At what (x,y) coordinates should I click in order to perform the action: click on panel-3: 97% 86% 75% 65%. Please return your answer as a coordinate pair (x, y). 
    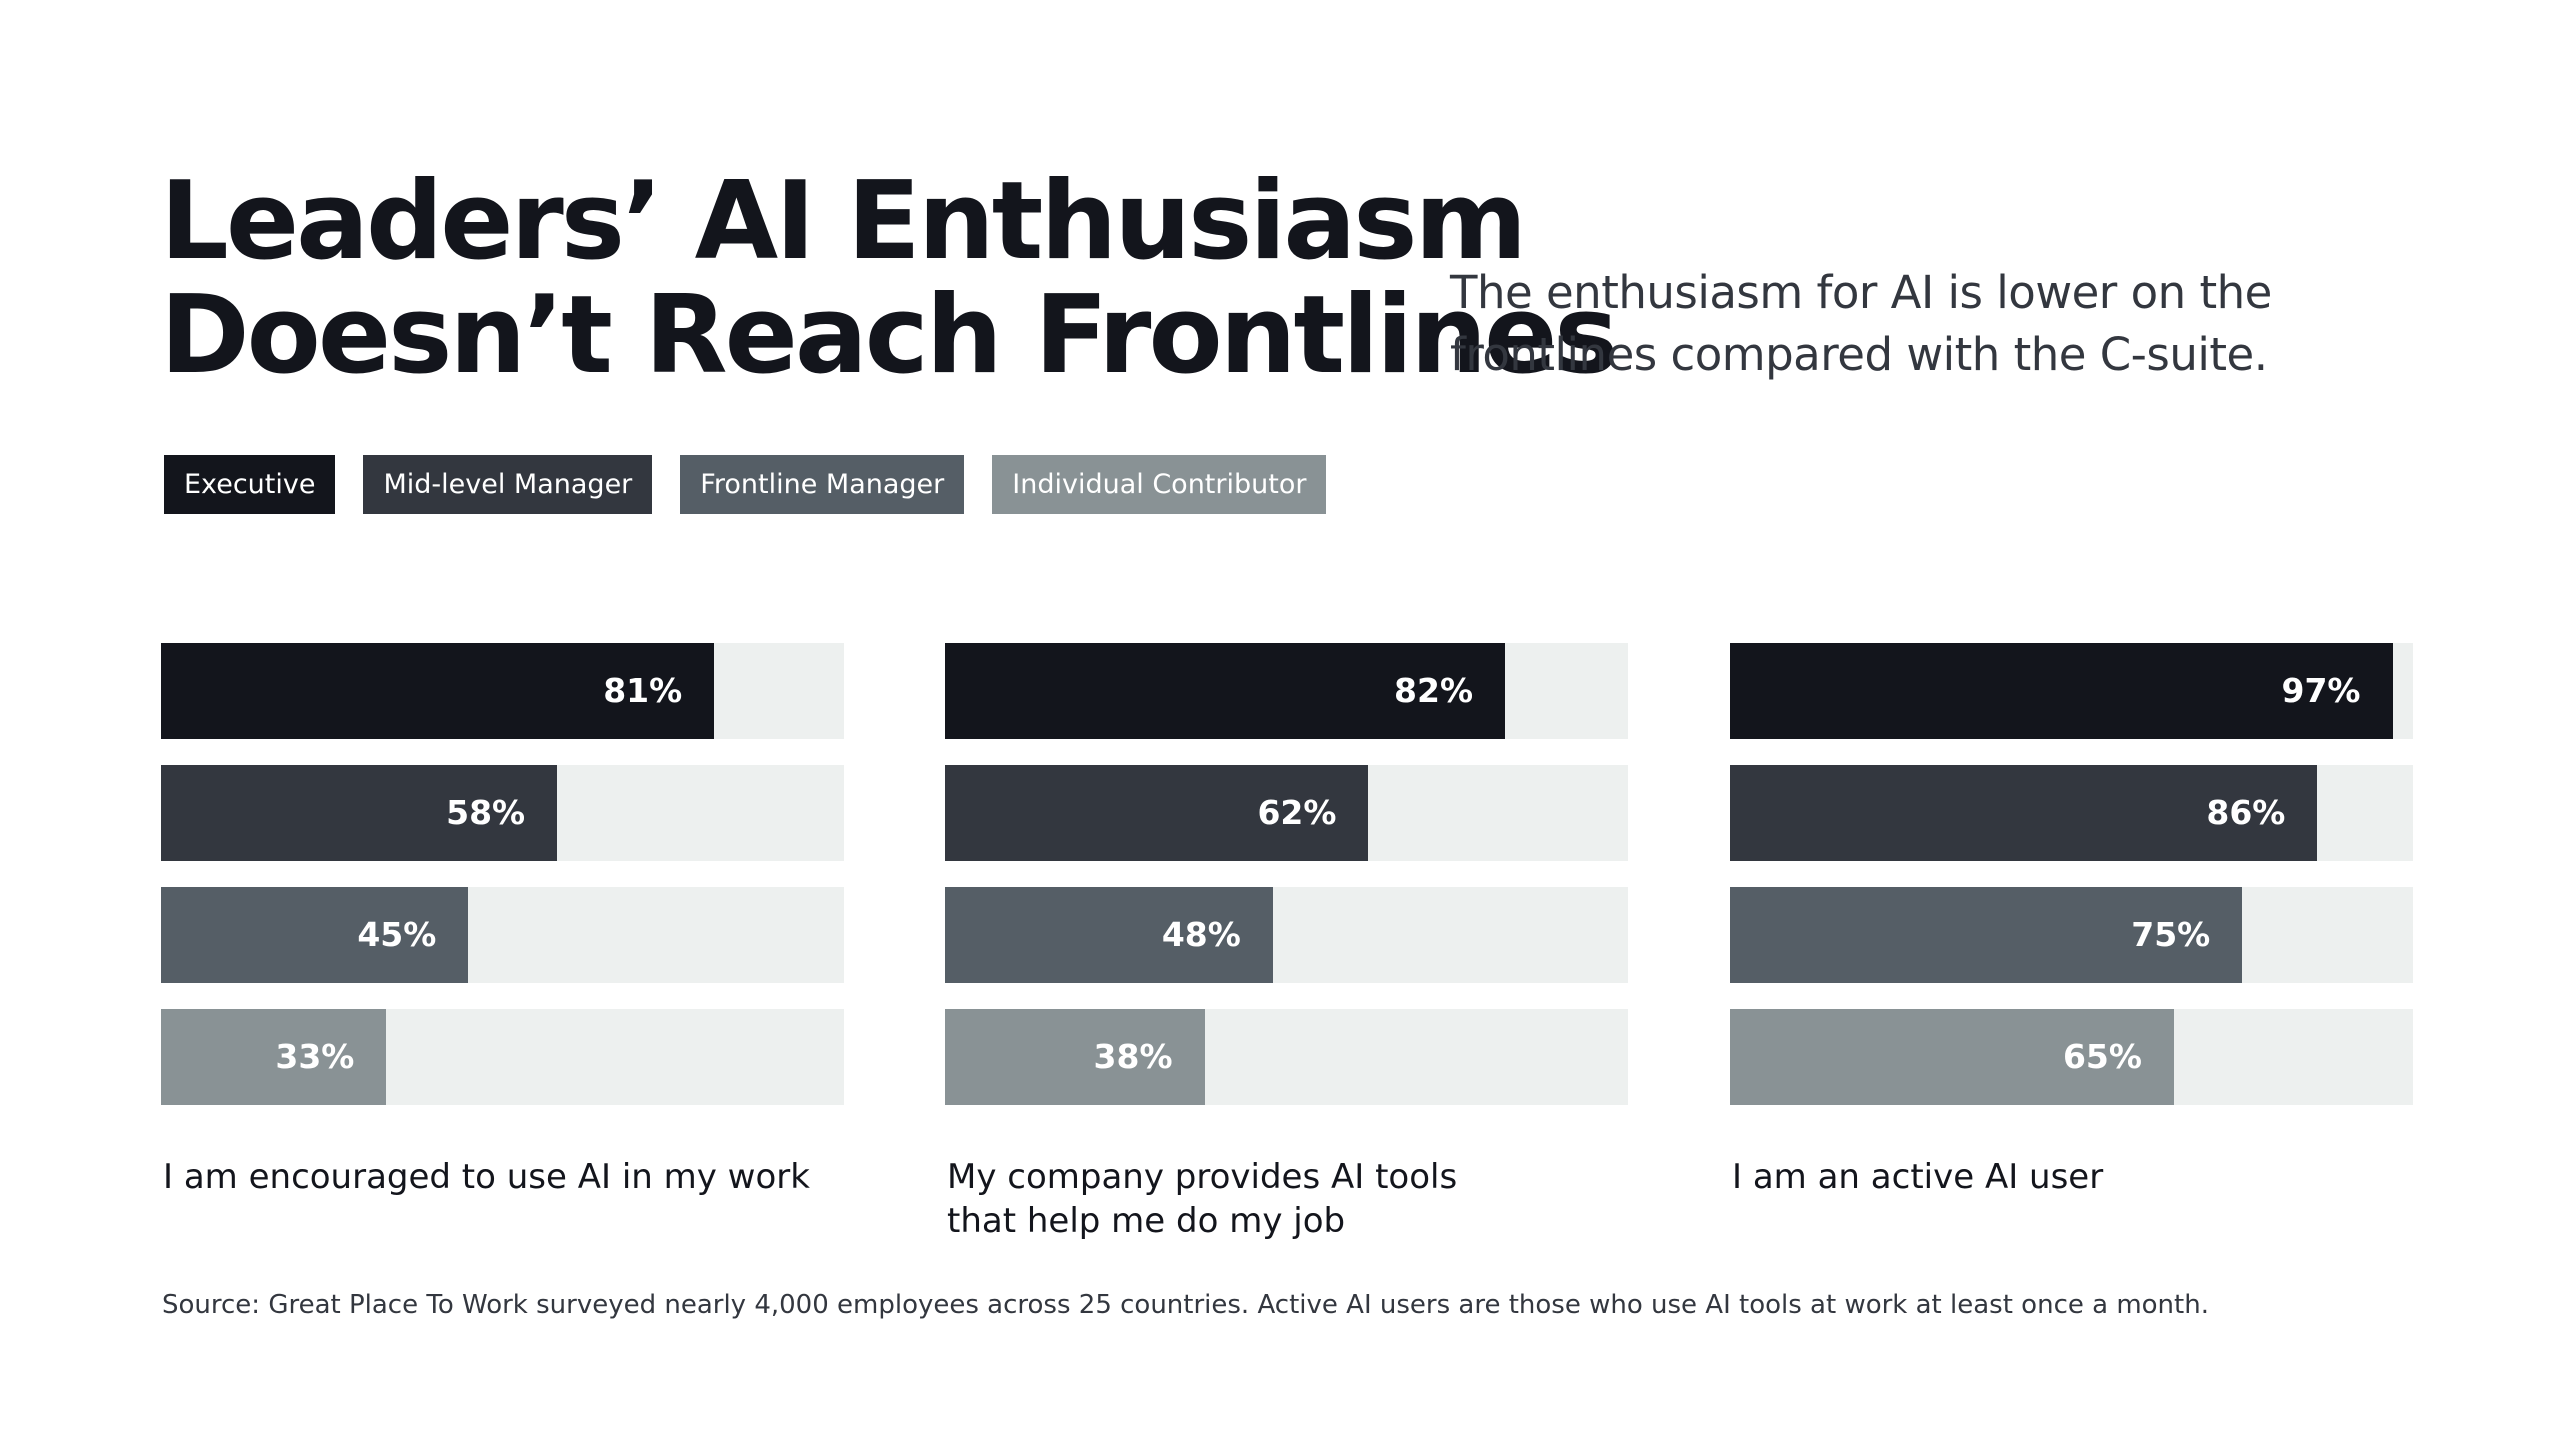
    Looking at the image, I should click on (2071, 887).